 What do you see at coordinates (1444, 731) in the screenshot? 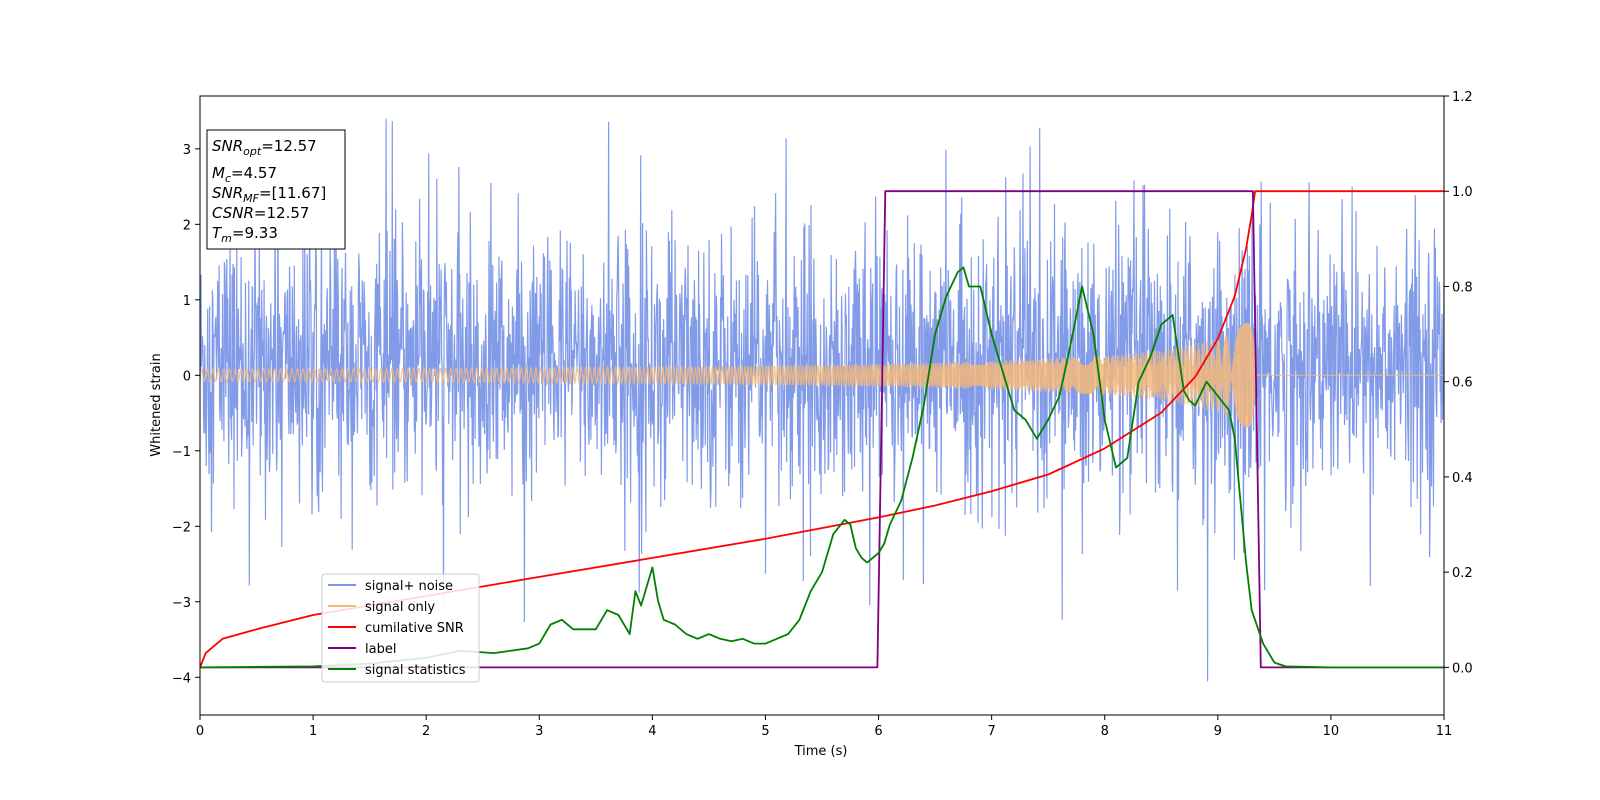
I see `x-tick-label: 11` at bounding box center [1444, 731].